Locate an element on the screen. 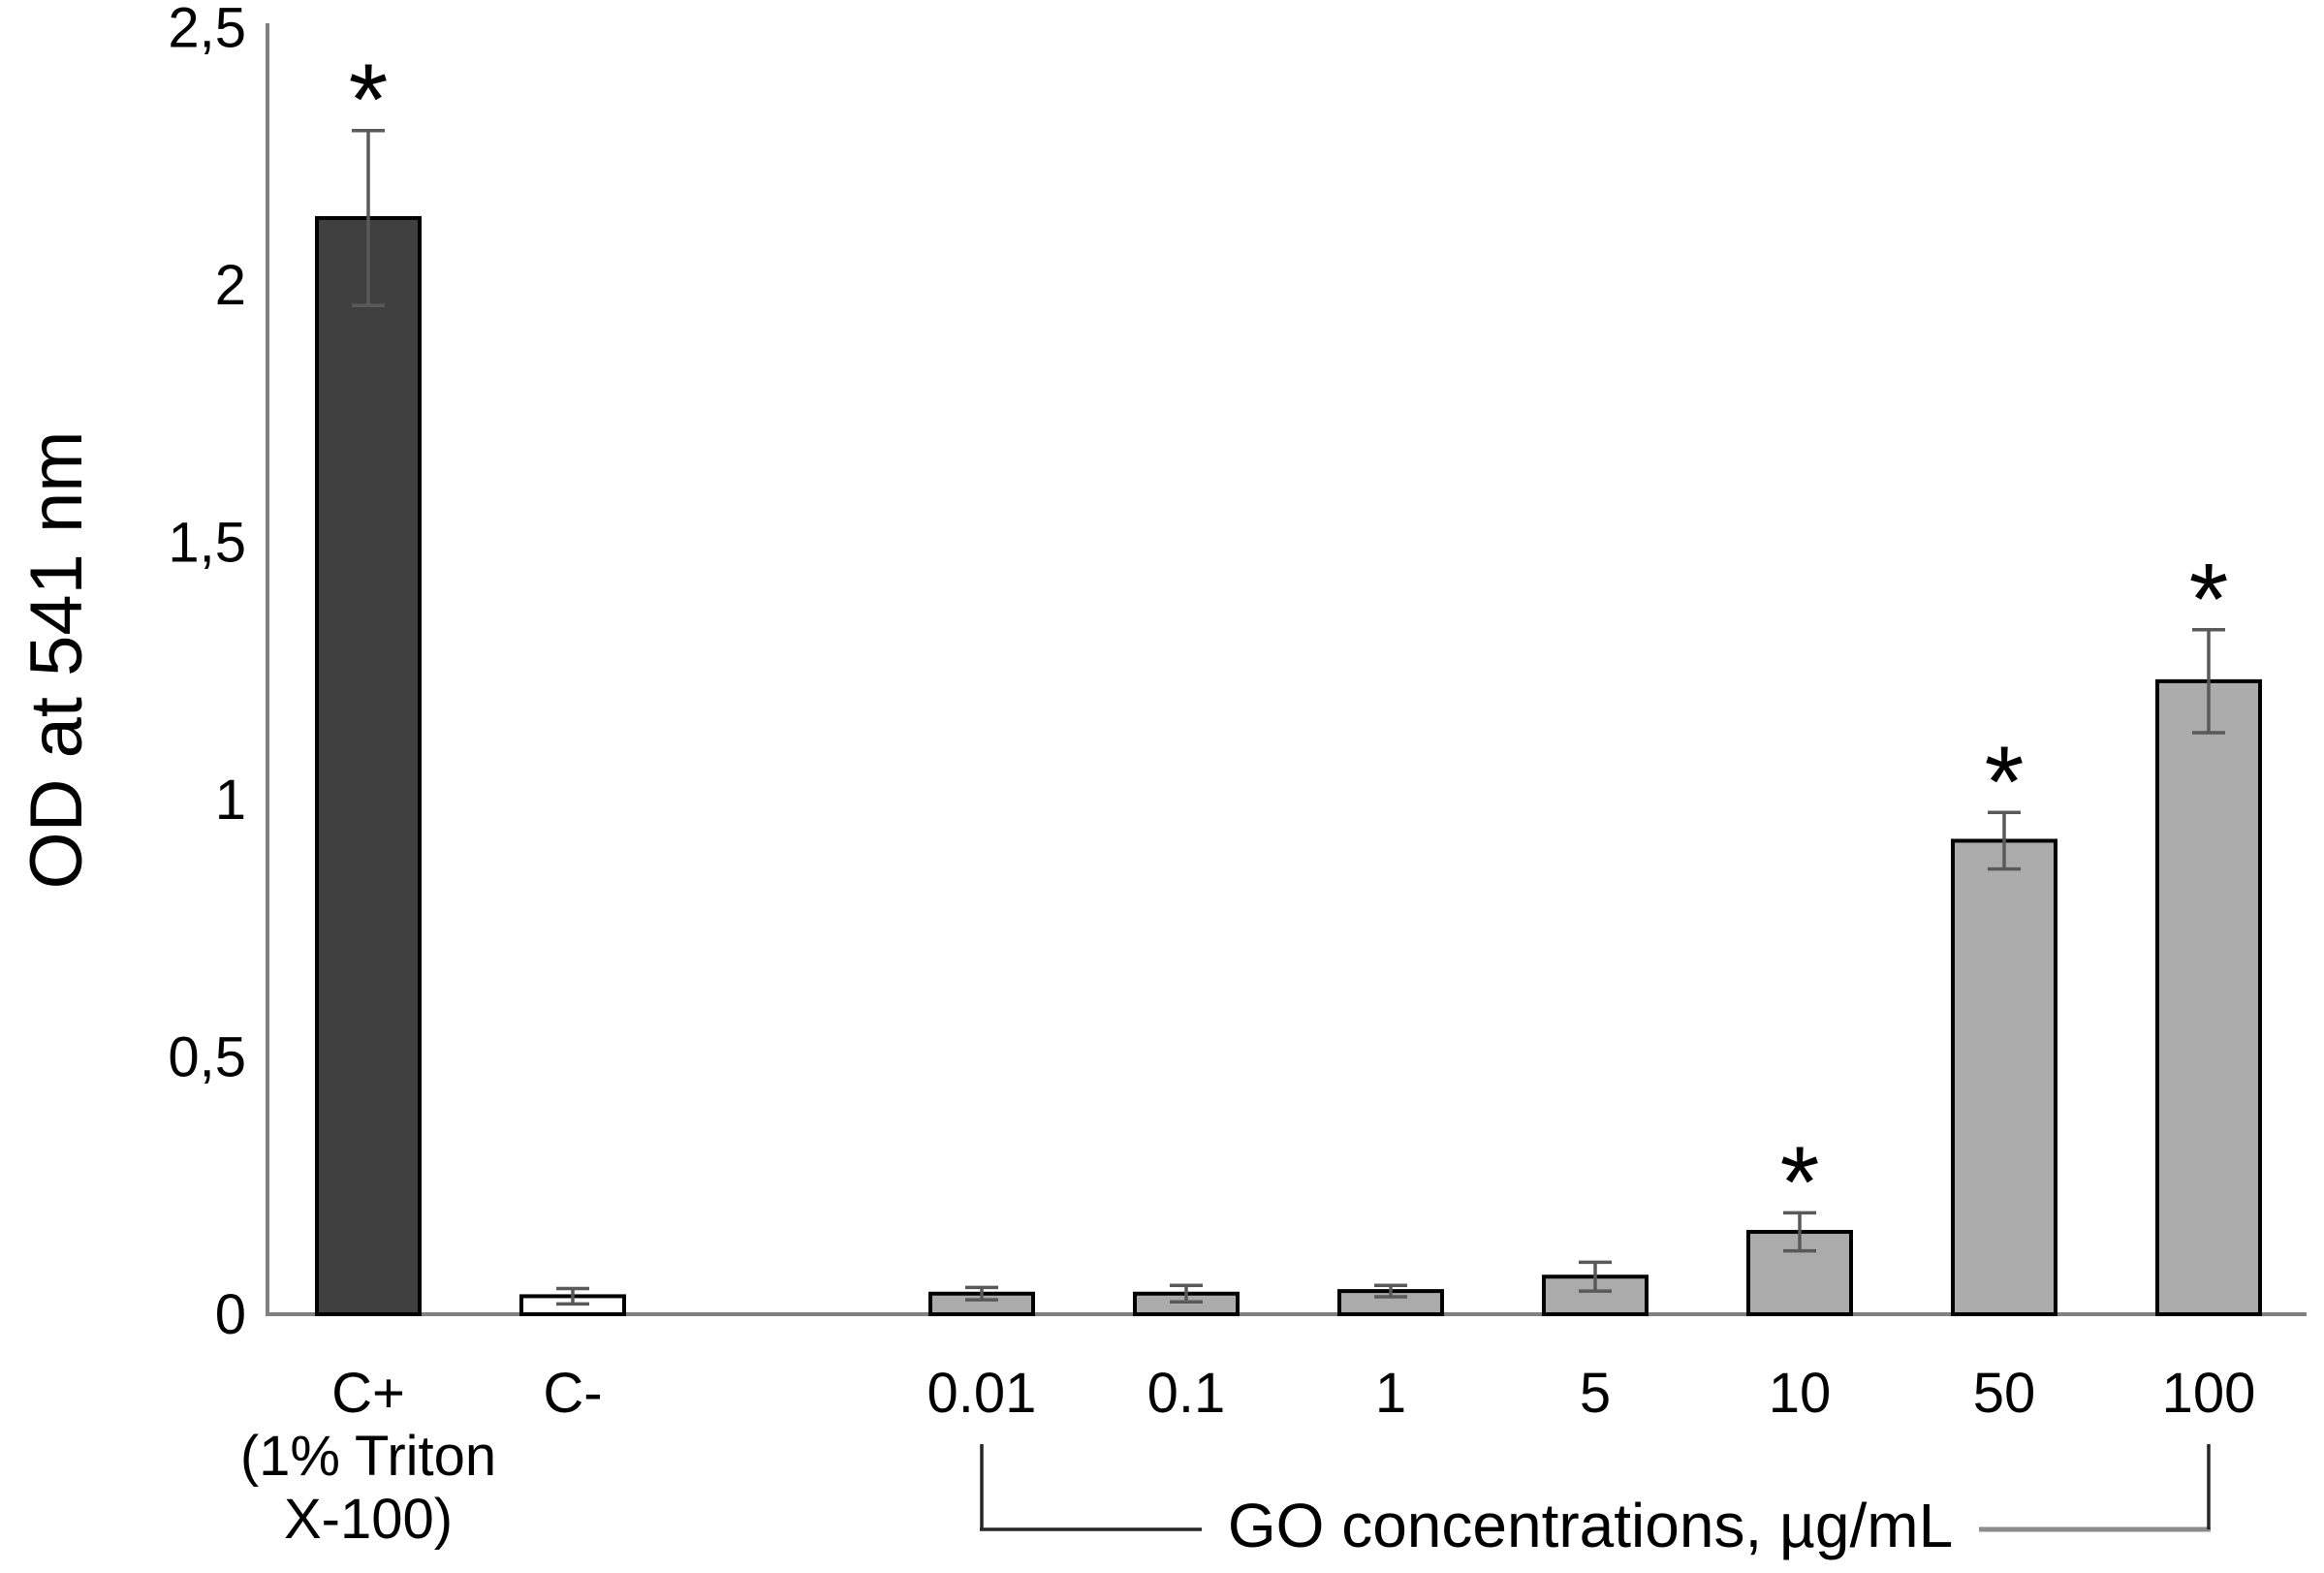  x-label-go-50: 50 is located at coordinates (2004, 1393).